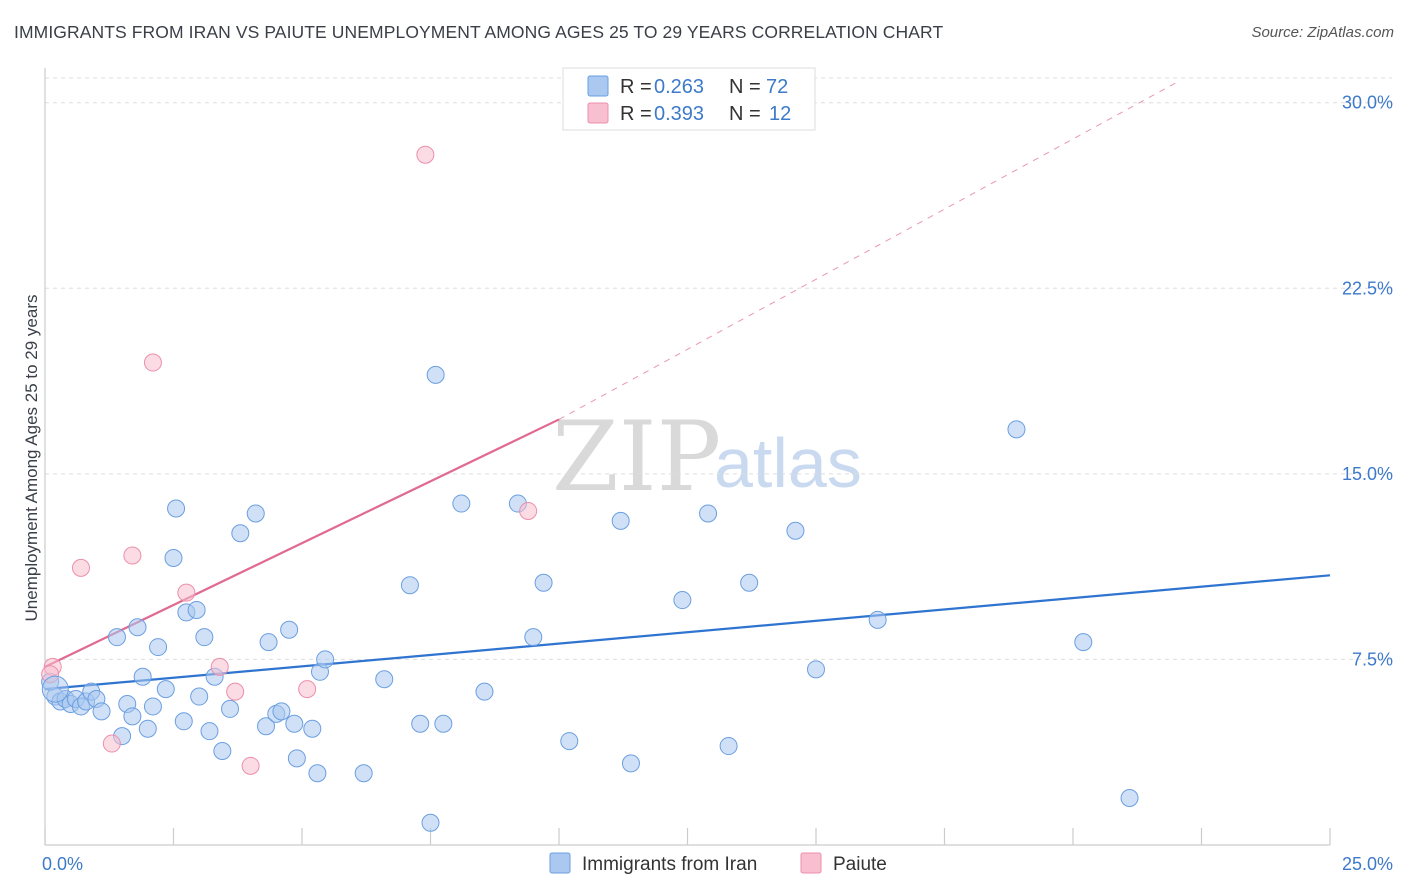  What do you see at coordinates (31, 458) in the screenshot?
I see `y-axis-label: Unemployment Among Ages 25 to 29 years` at bounding box center [31, 458].